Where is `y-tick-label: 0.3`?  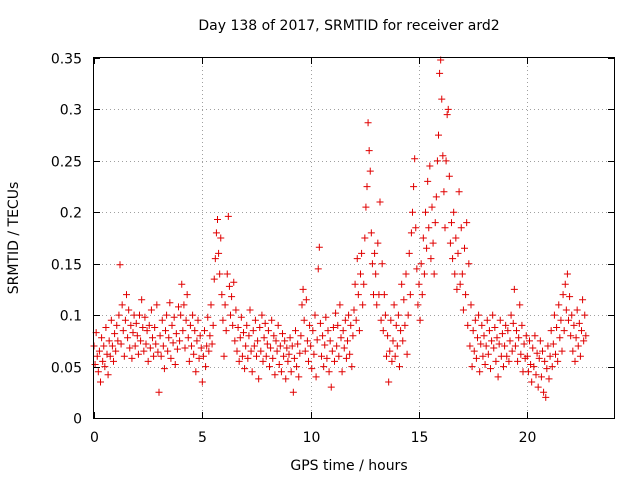
y-tick-label: 0.3 is located at coordinates (71, 111).